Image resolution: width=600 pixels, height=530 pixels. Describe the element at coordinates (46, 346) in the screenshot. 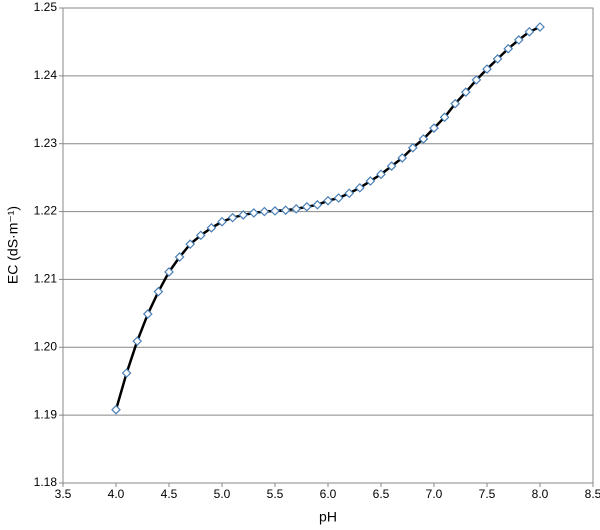

I see `y-tick-label: 1.20` at that location.